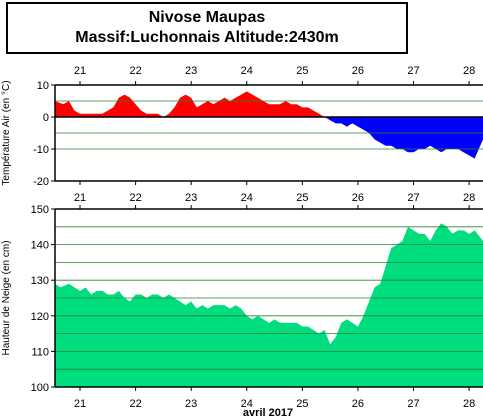  Describe the element at coordinates (207, 17) in the screenshot. I see `chart-title: Nivose Maupas` at that location.